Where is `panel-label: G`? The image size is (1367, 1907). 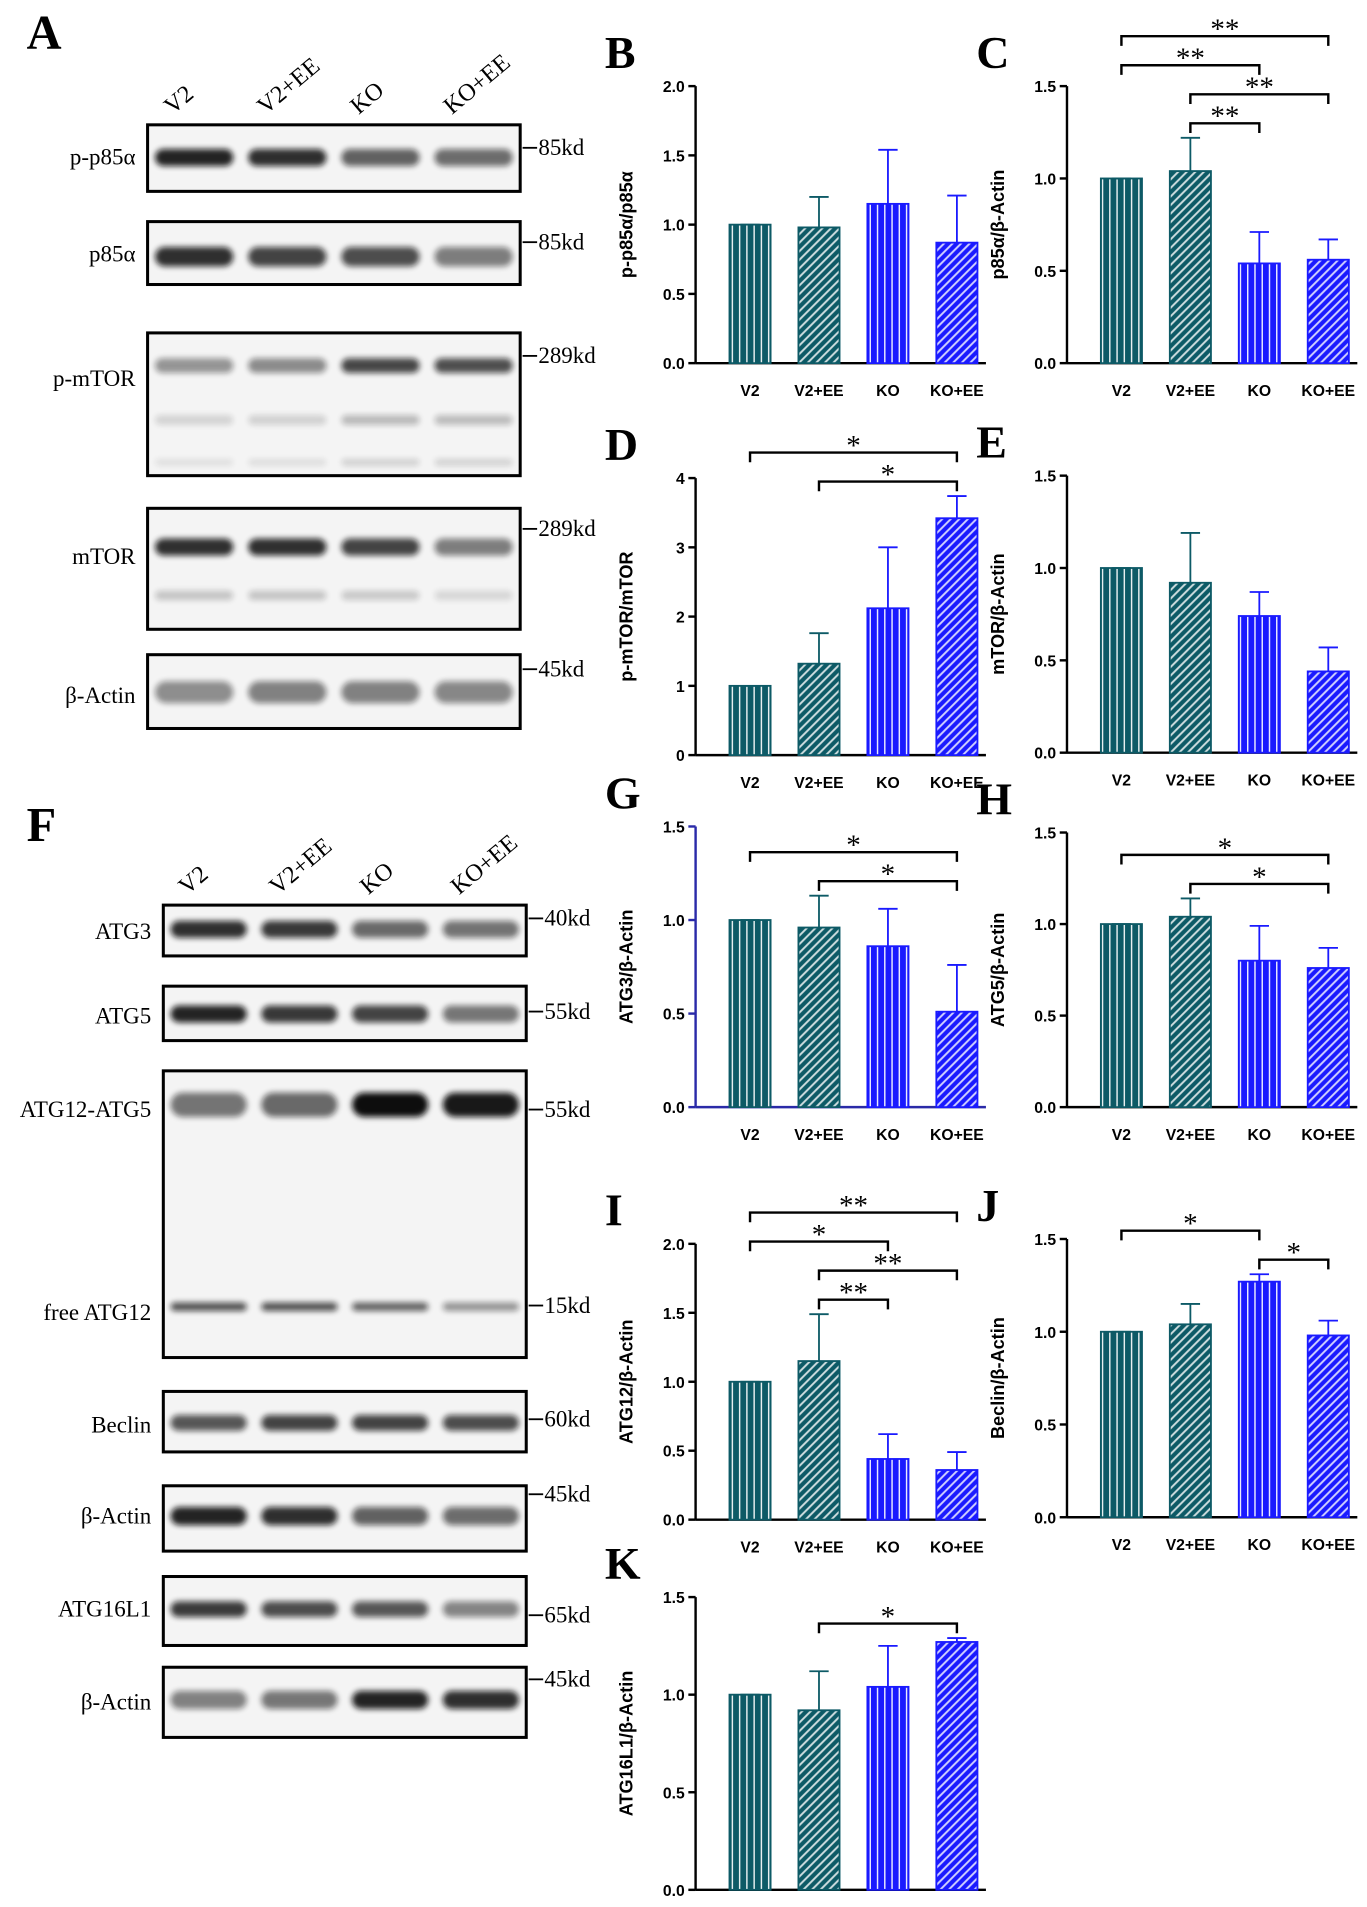
panel-label: G is located at coordinates (623, 792).